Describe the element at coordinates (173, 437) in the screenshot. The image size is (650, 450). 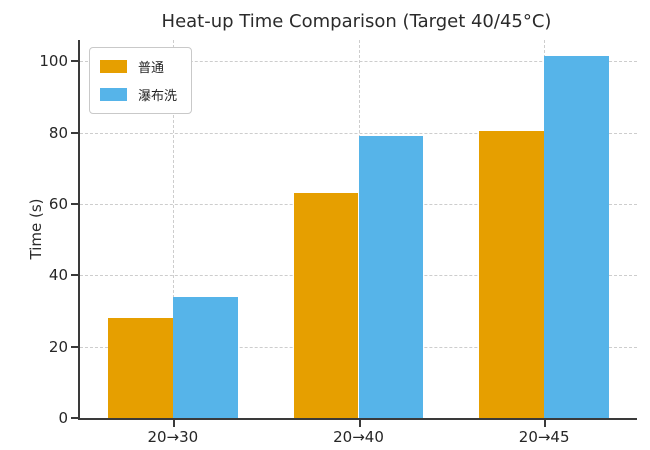
I see `x-tick-label: 20→30` at that location.